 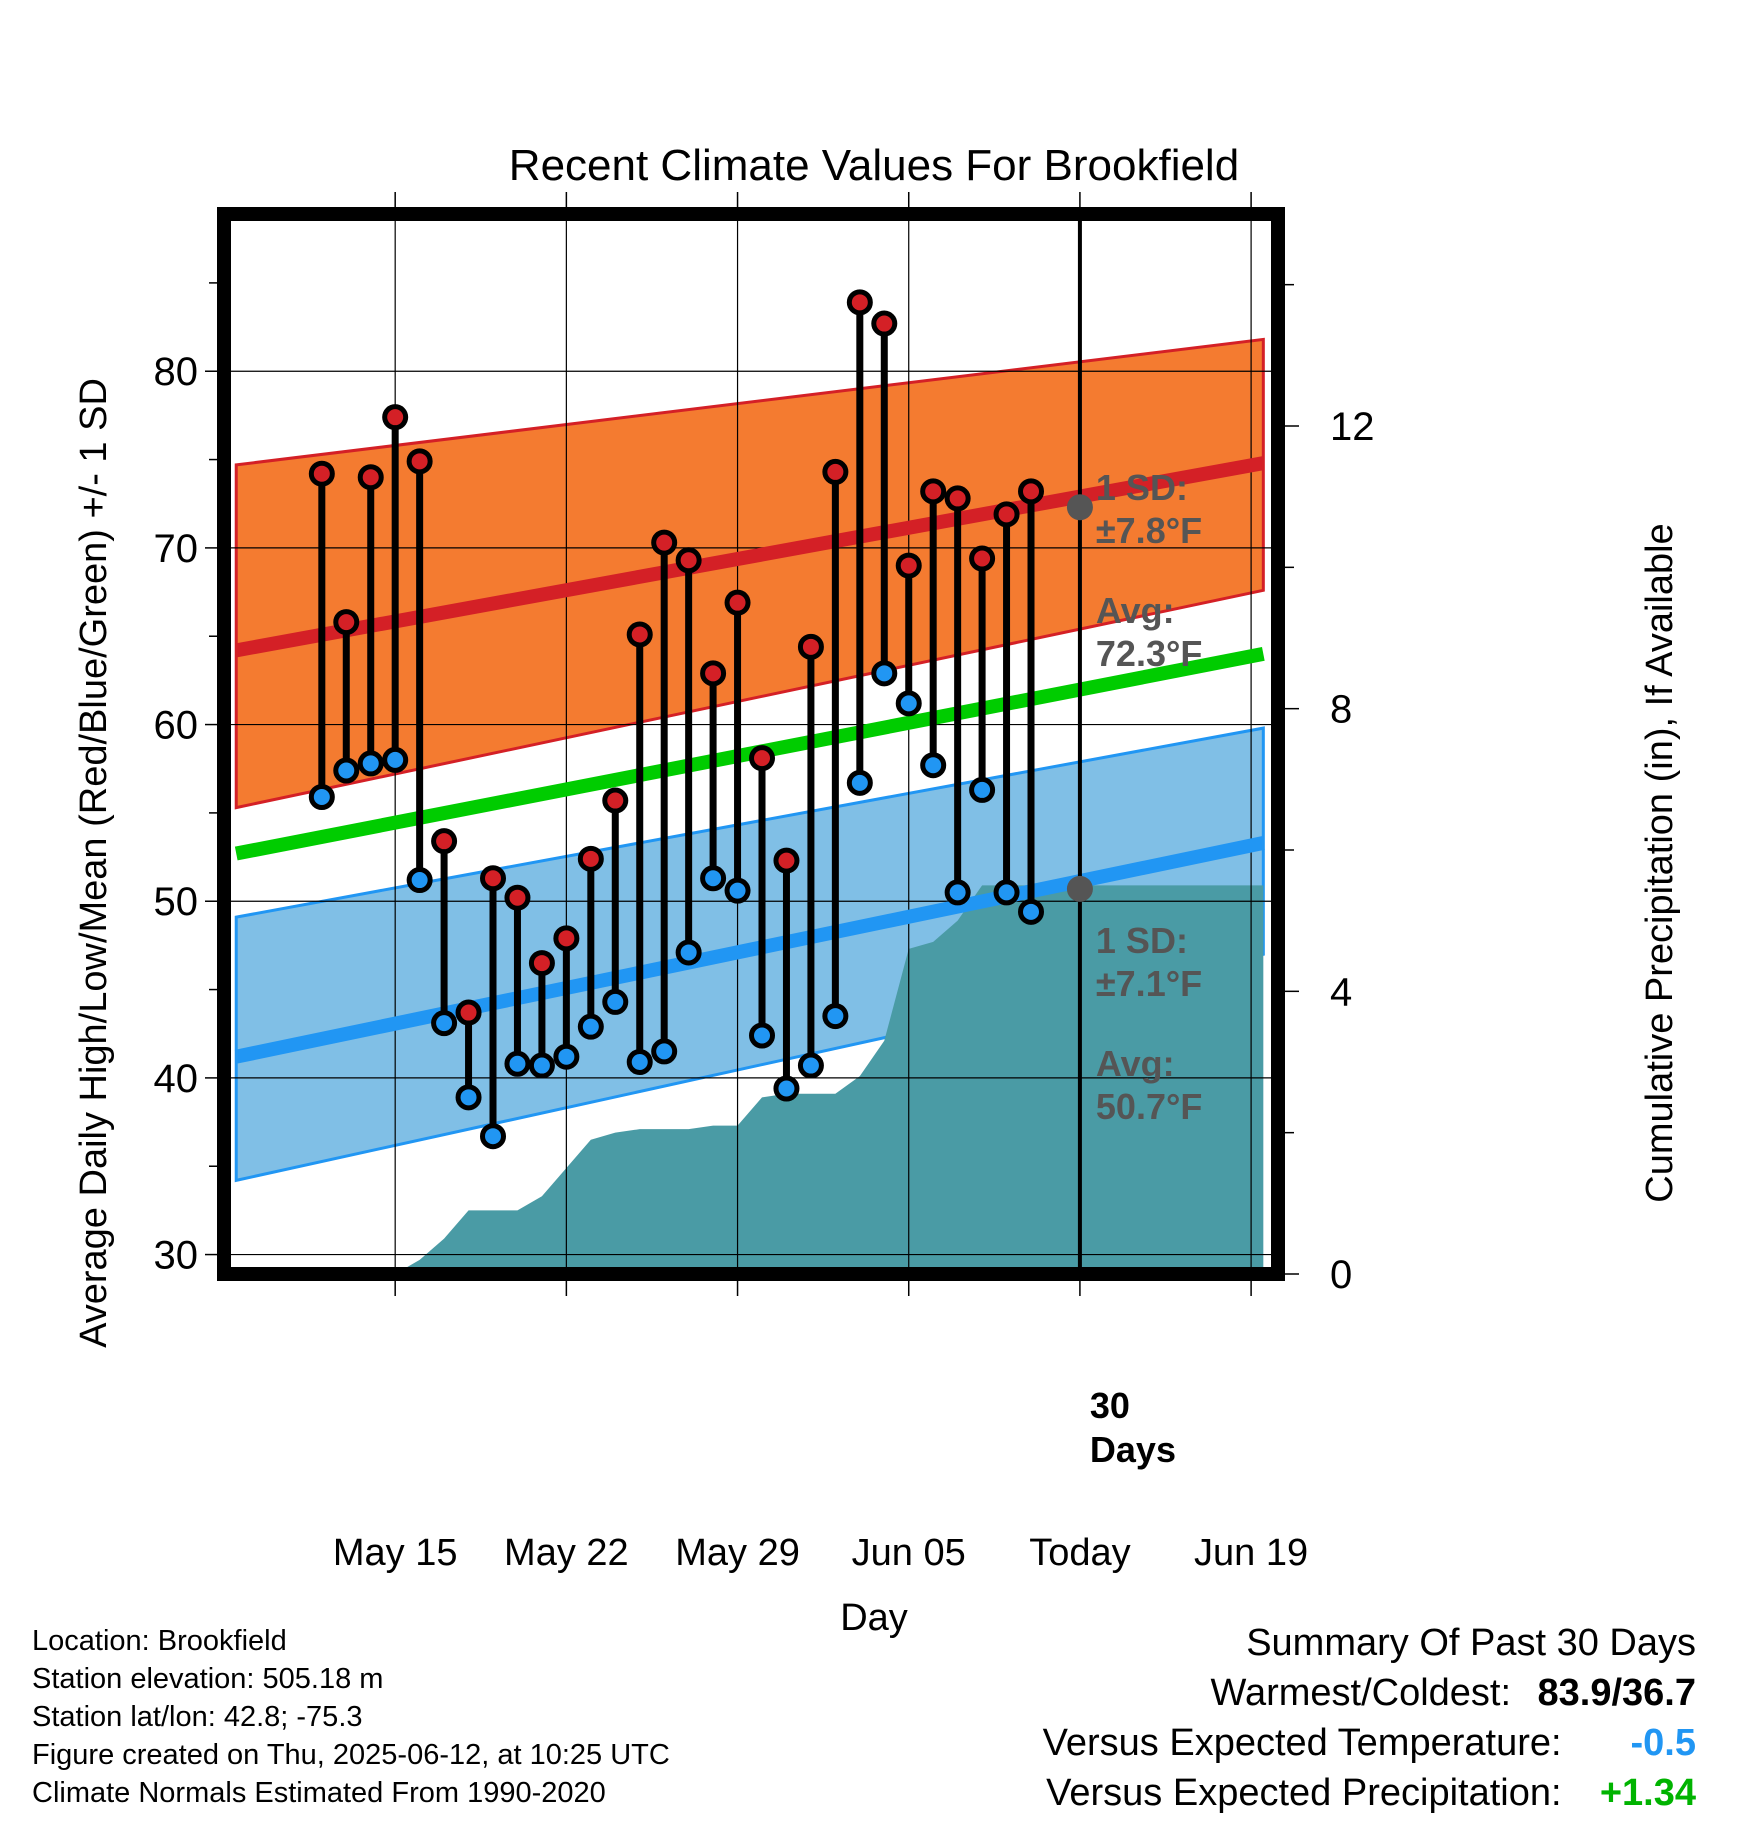 I want to click on high-avg-marker, so click(x=1079, y=507).